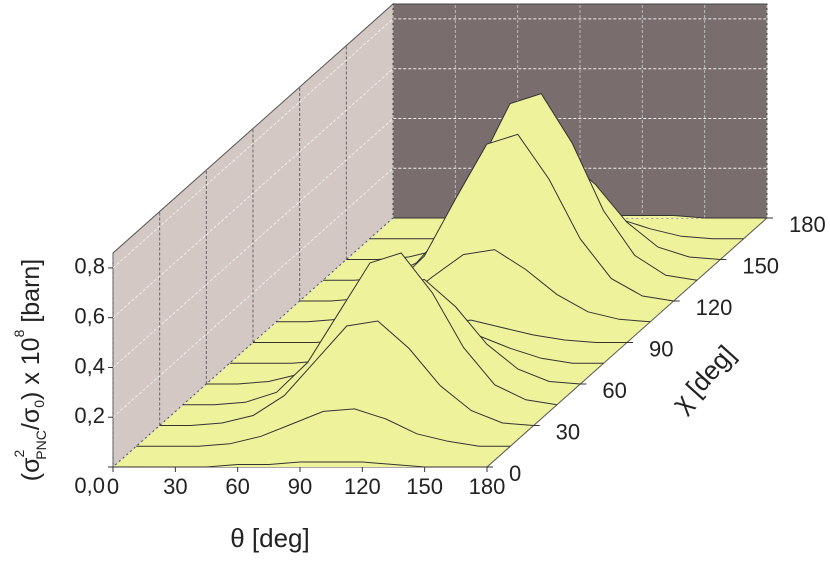 This screenshot has height=563, width=830. Describe the element at coordinates (807, 224) in the screenshot. I see `y-tick-label: 180` at that location.